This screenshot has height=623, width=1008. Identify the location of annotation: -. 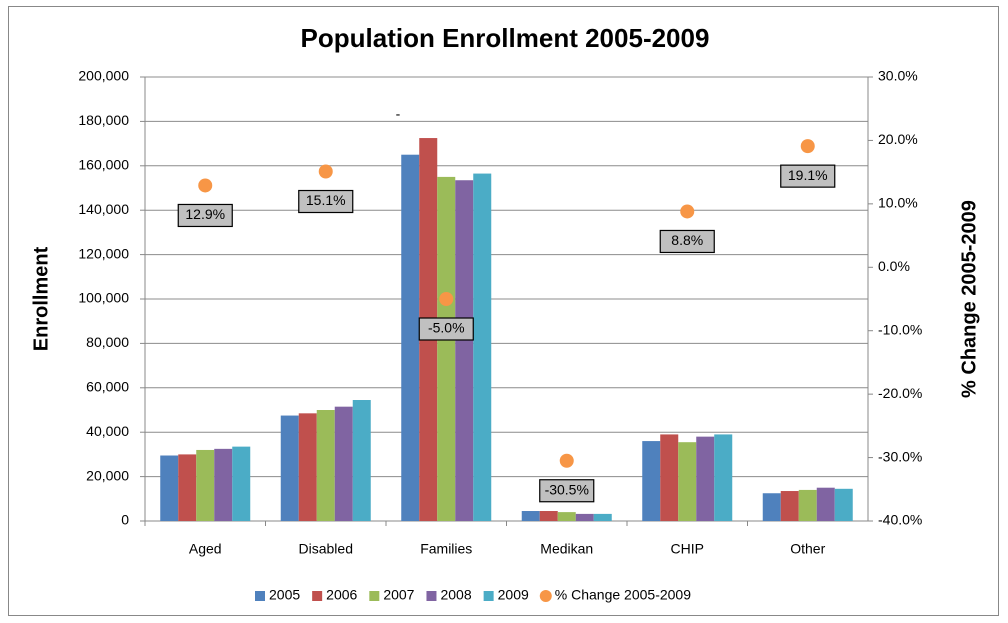
(398, 114).